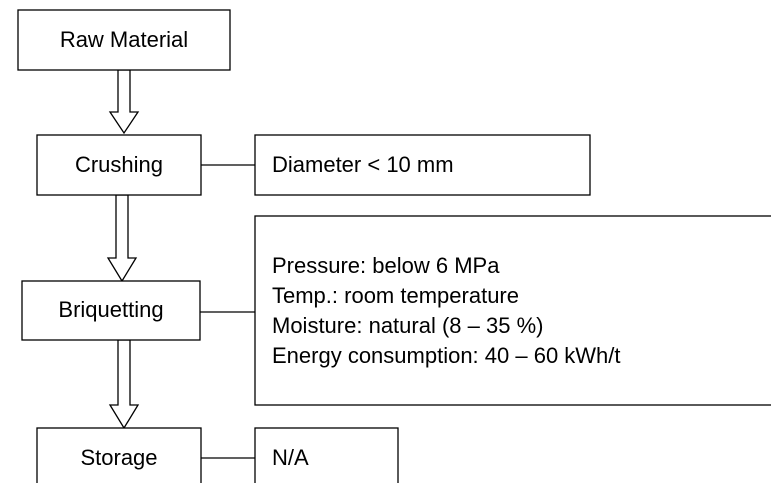  I want to click on process-label: Crushing, so click(119, 164).